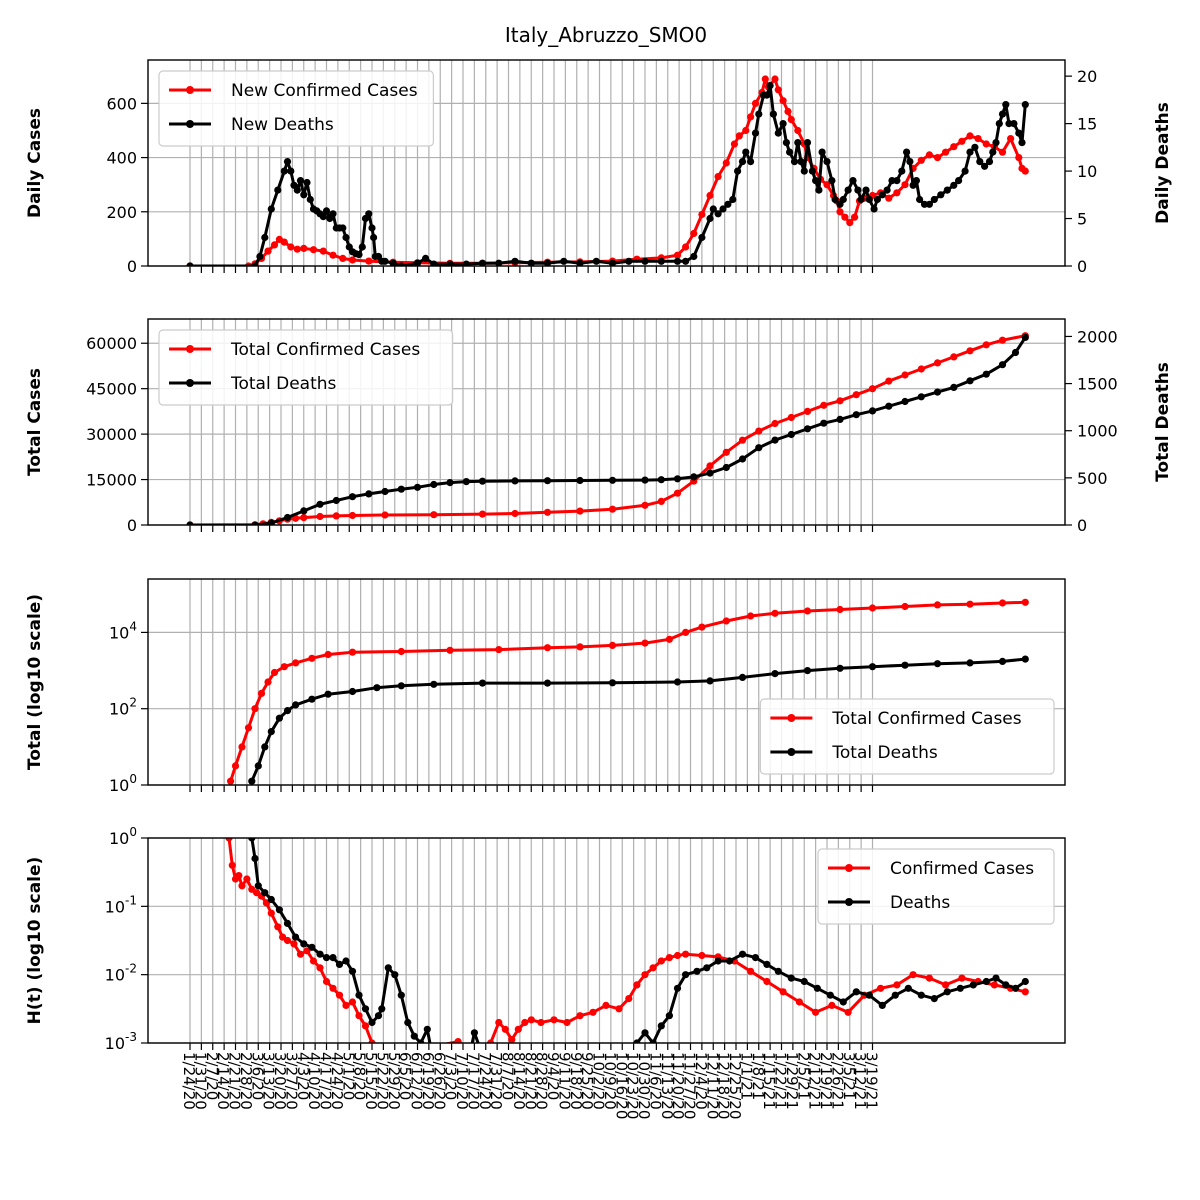  I want to click on chart-title: Italy_Abruzzo_SMO0, so click(606, 35).